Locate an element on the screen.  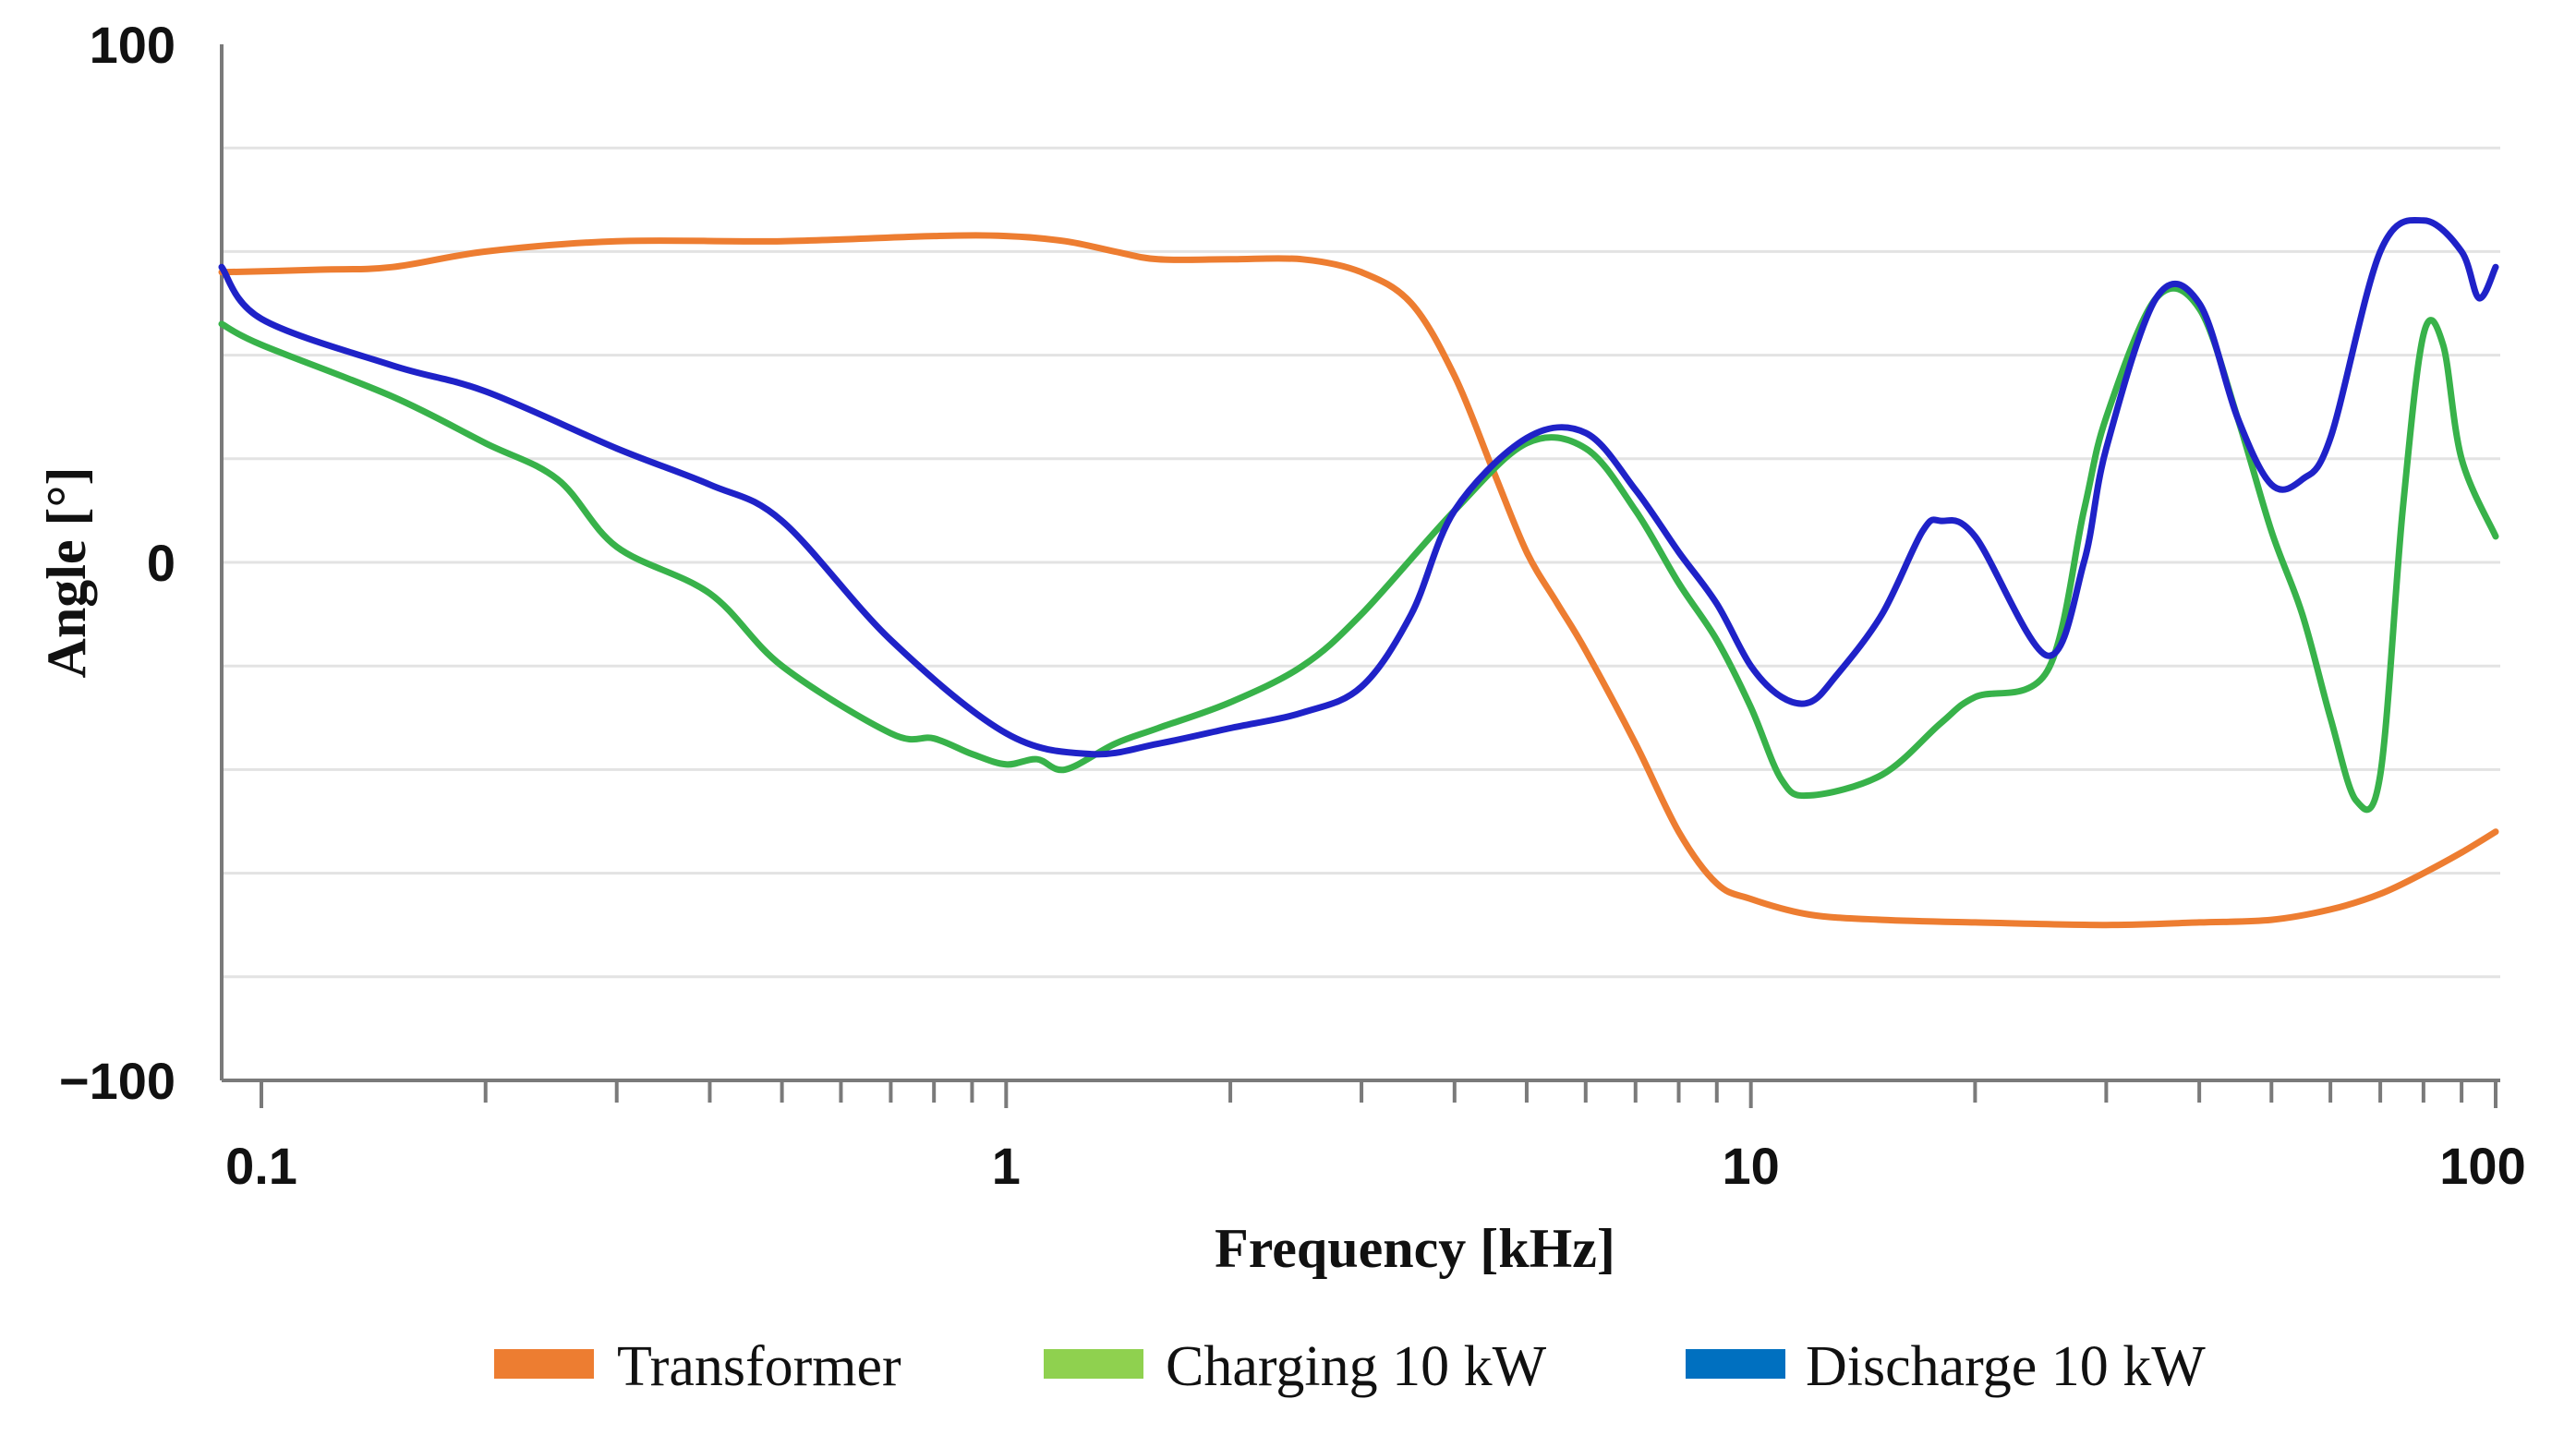
legend-label-charging-10kw: Charging 10 kW is located at coordinates (1356, 1367).